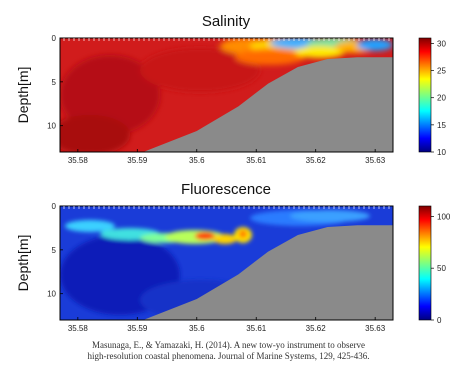 The width and height of the screenshot is (457, 367). Describe the element at coordinates (441, 125) in the screenshot. I see `colorbar-tick-label: 15` at that location.